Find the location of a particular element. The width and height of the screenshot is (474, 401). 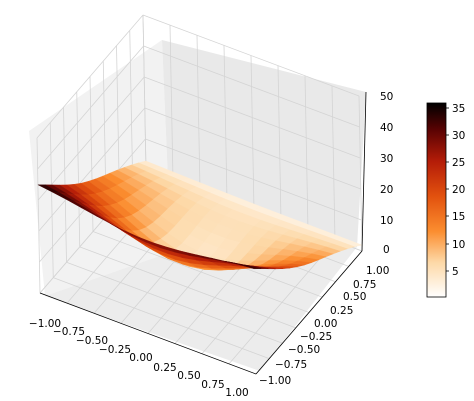

y-tick-label: −0.25 is located at coordinates (316, 337).